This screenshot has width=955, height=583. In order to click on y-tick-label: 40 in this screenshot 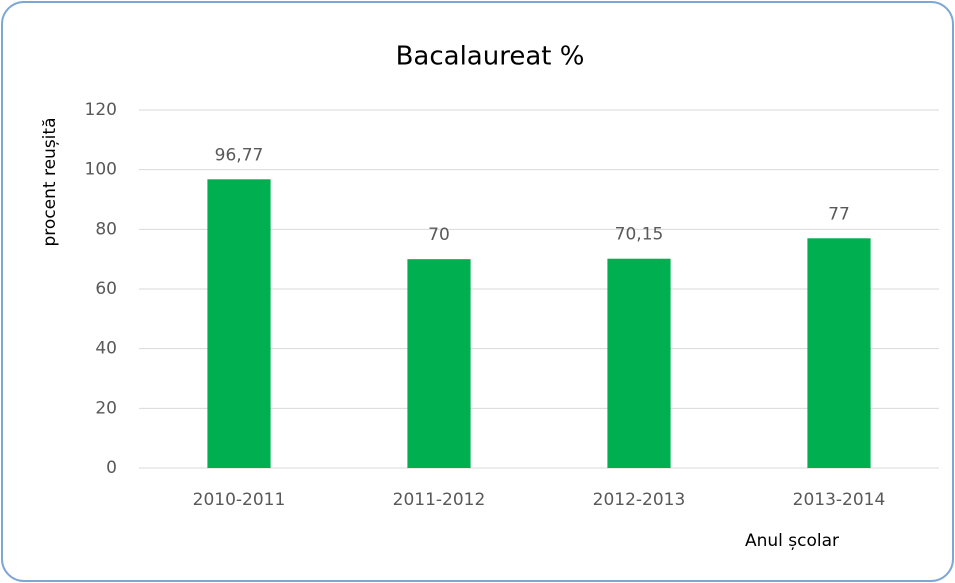, I will do `click(106, 349)`.